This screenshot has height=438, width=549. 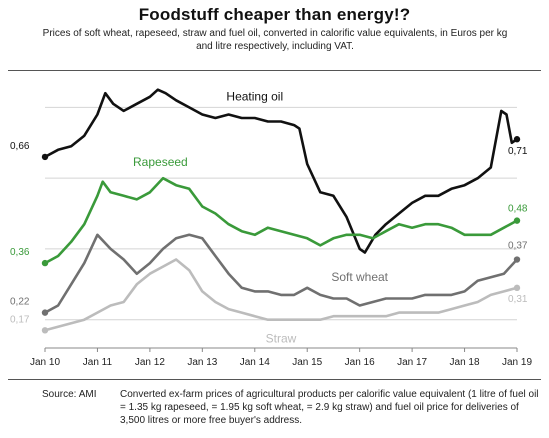 I want to click on straw-start-point, so click(x=45, y=330).